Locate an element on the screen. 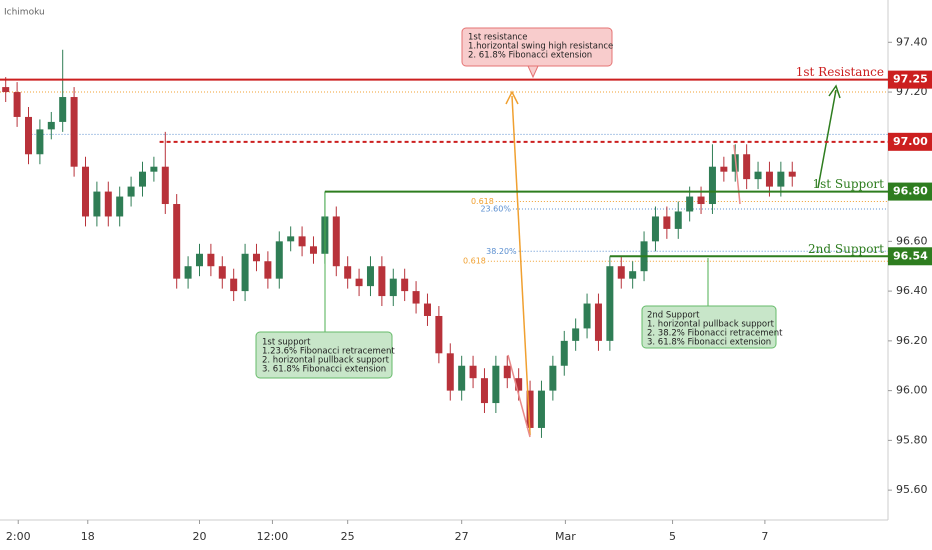 Image resolution: width=932 pixels, height=550 pixels. annotation-text: 2nd Support is located at coordinates (673, 316).